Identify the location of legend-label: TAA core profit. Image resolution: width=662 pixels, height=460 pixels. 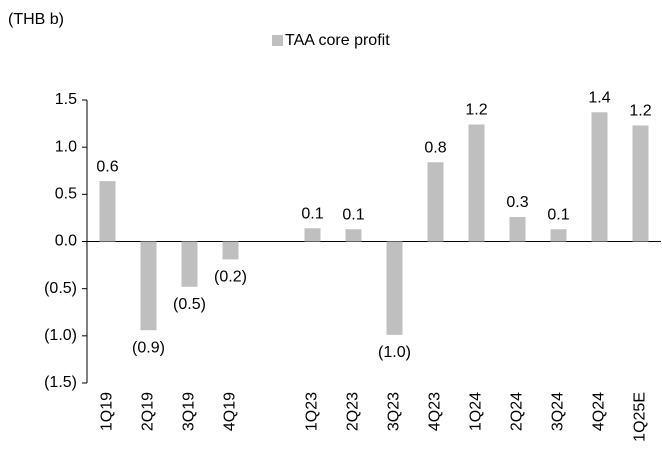
(337, 40).